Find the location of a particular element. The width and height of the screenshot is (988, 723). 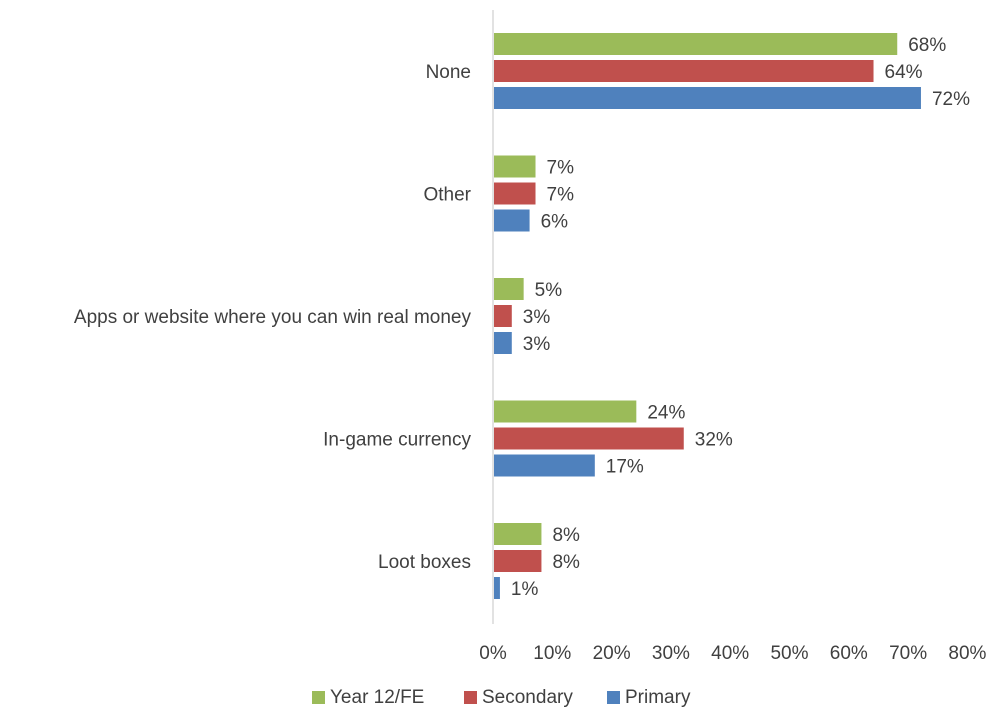

category-label-none: None is located at coordinates (448, 72).